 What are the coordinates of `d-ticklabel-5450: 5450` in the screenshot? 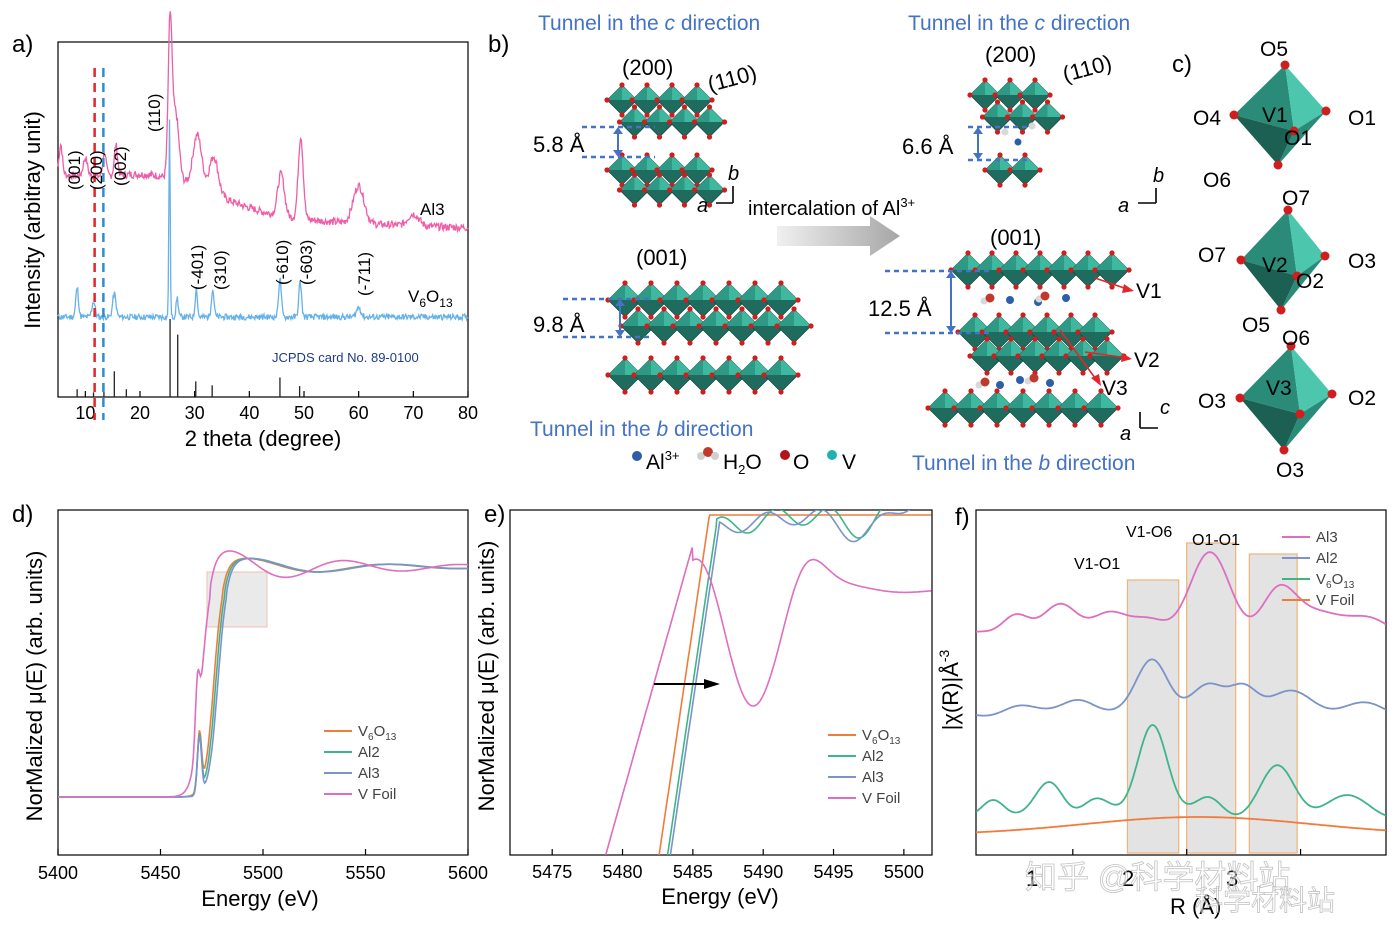 It's located at (160, 873).